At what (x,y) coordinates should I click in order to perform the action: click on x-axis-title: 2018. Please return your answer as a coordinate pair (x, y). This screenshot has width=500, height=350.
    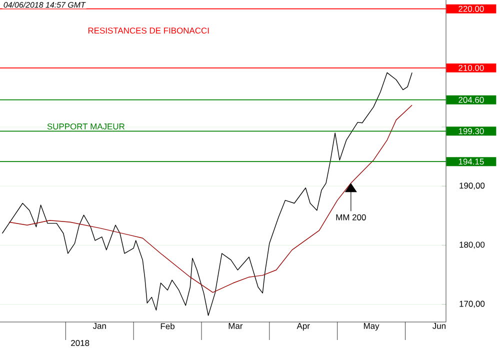
    Looking at the image, I should click on (80, 343).